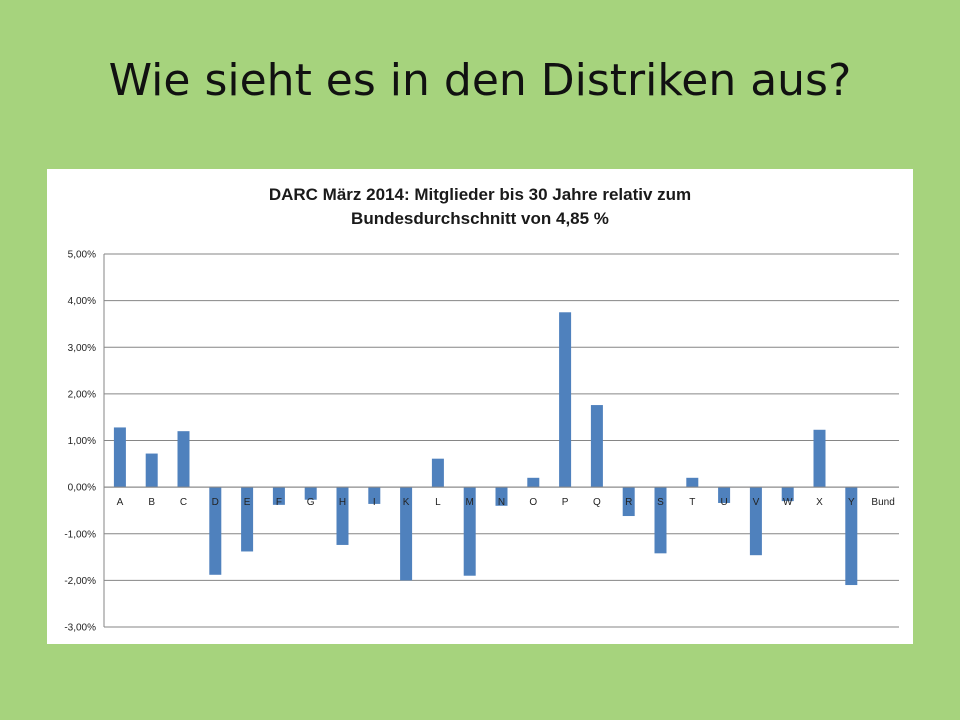 The height and width of the screenshot is (720, 960). What do you see at coordinates (660, 520) in the screenshot?
I see `bar-s` at bounding box center [660, 520].